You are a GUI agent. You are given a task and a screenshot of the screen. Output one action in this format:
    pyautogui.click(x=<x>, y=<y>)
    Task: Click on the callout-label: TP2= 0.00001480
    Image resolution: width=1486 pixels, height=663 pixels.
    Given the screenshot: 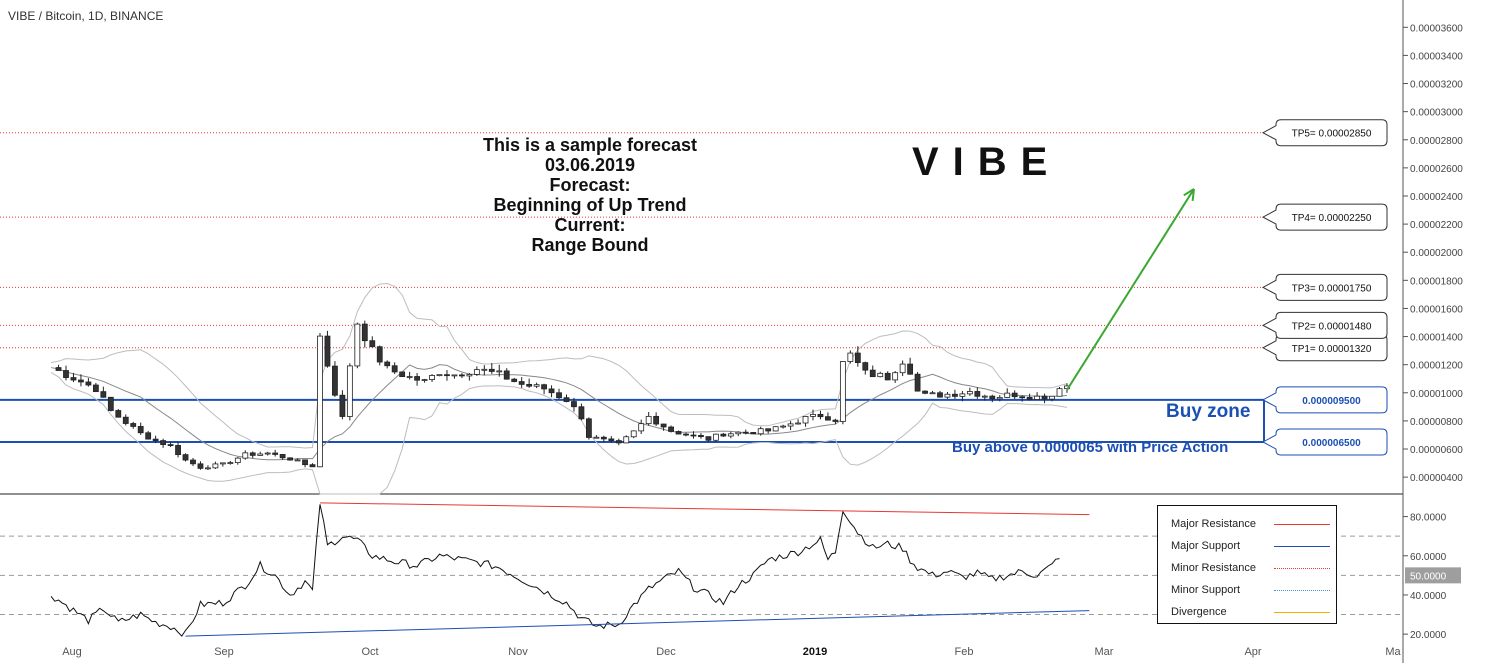 What is the action you would take?
    pyautogui.click(x=1332, y=326)
    